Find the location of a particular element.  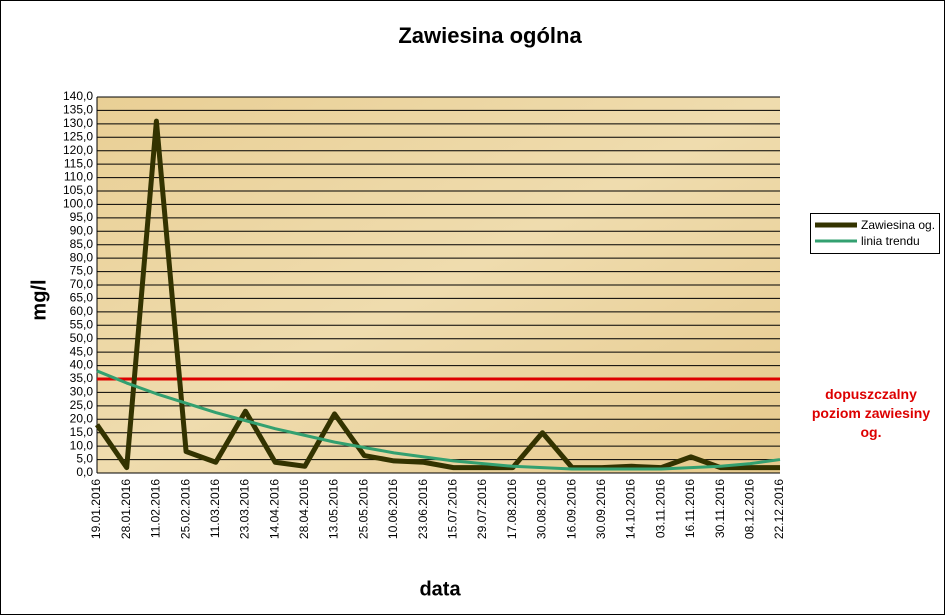

x-tick-label: 23.06.2016 is located at coordinates (423, 509).